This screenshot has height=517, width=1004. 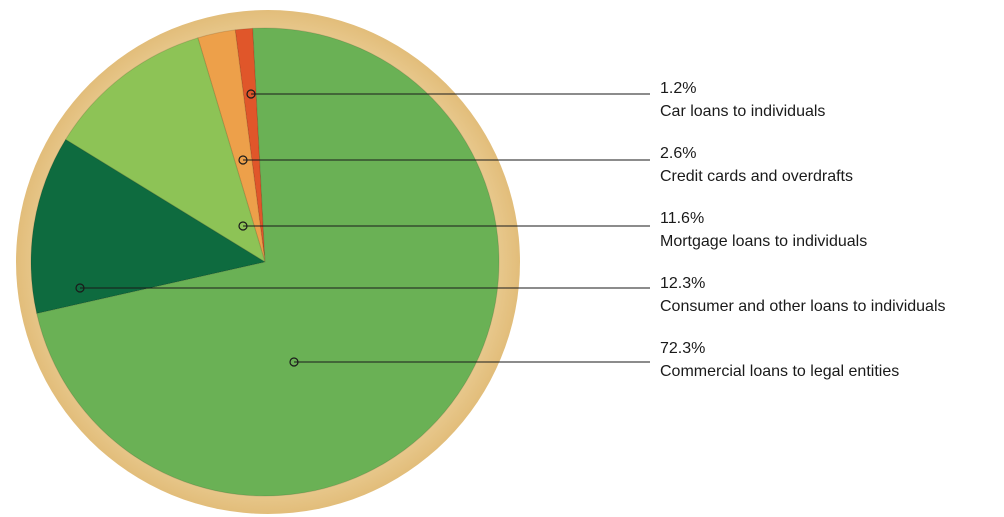 I want to click on category-label: Consumer and other loans to individuals, so click(x=803, y=306).